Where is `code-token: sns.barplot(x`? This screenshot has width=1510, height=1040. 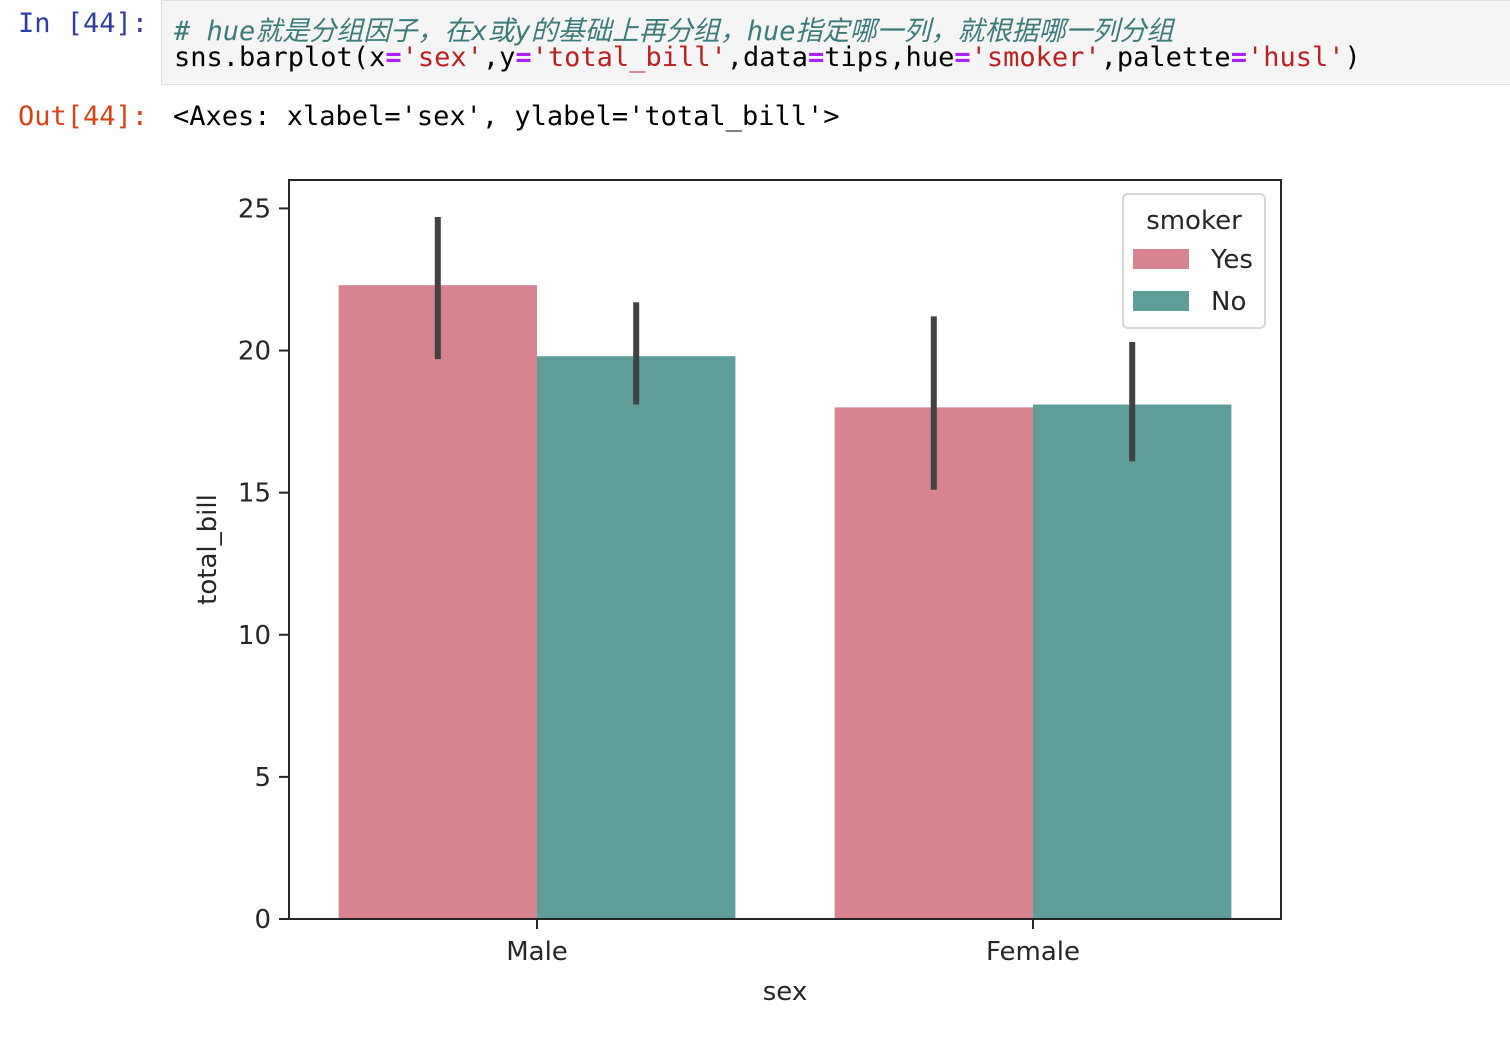 code-token: sns.barplot(x is located at coordinates (280, 57).